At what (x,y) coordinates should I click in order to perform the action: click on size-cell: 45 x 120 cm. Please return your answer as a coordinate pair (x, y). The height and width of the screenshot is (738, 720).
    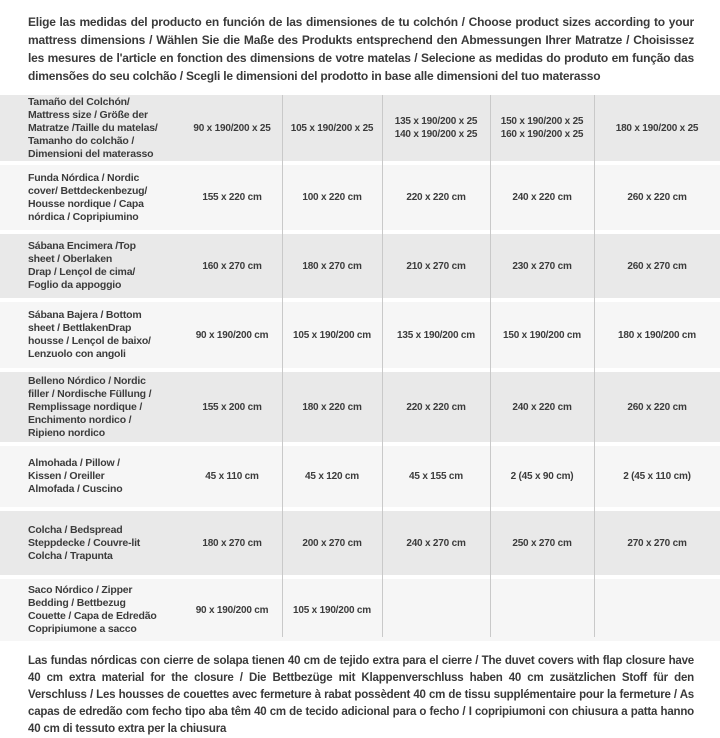
    Looking at the image, I should click on (332, 476).